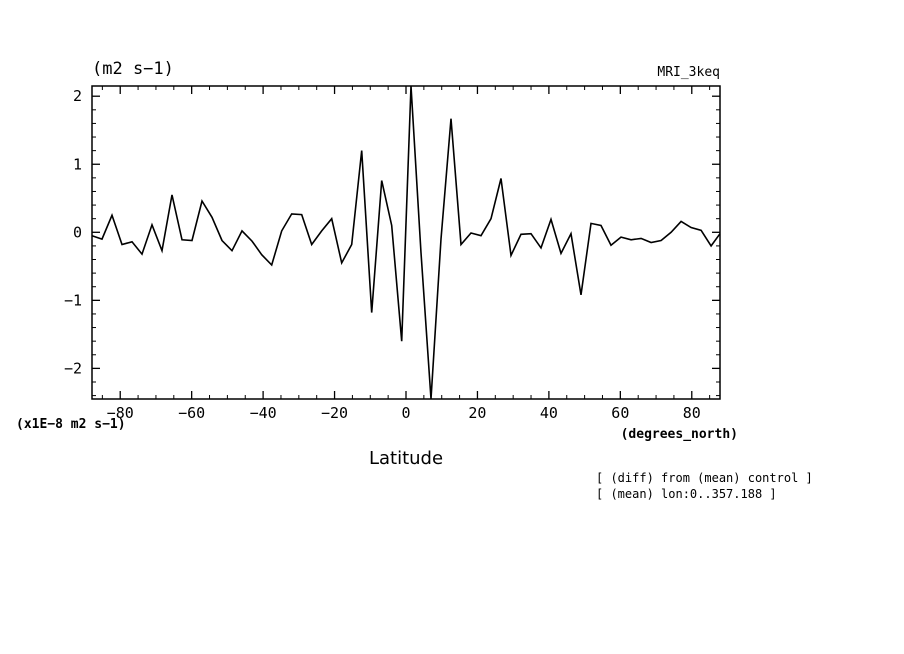 Image resolution: width=904 pixels, height=654 pixels. I want to click on y-tick-label: 2, so click(77, 96).